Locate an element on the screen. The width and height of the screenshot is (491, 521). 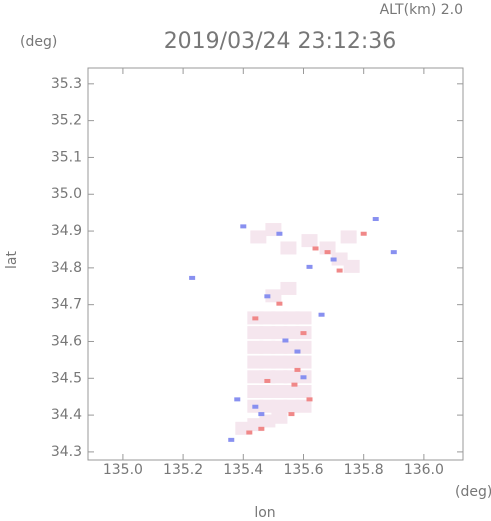
y-tick-label: 35.0 is located at coordinates (66, 194).